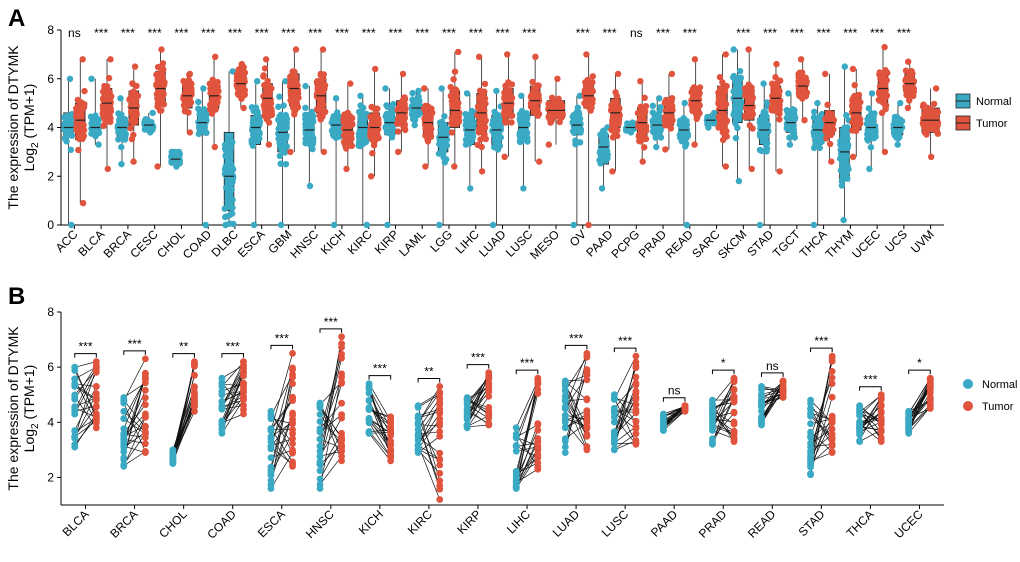 Image resolution: width=1020 pixels, height=562 pixels. Describe the element at coordinates (625, 403) in the screenshot. I see `pairs-lusc` at that location.